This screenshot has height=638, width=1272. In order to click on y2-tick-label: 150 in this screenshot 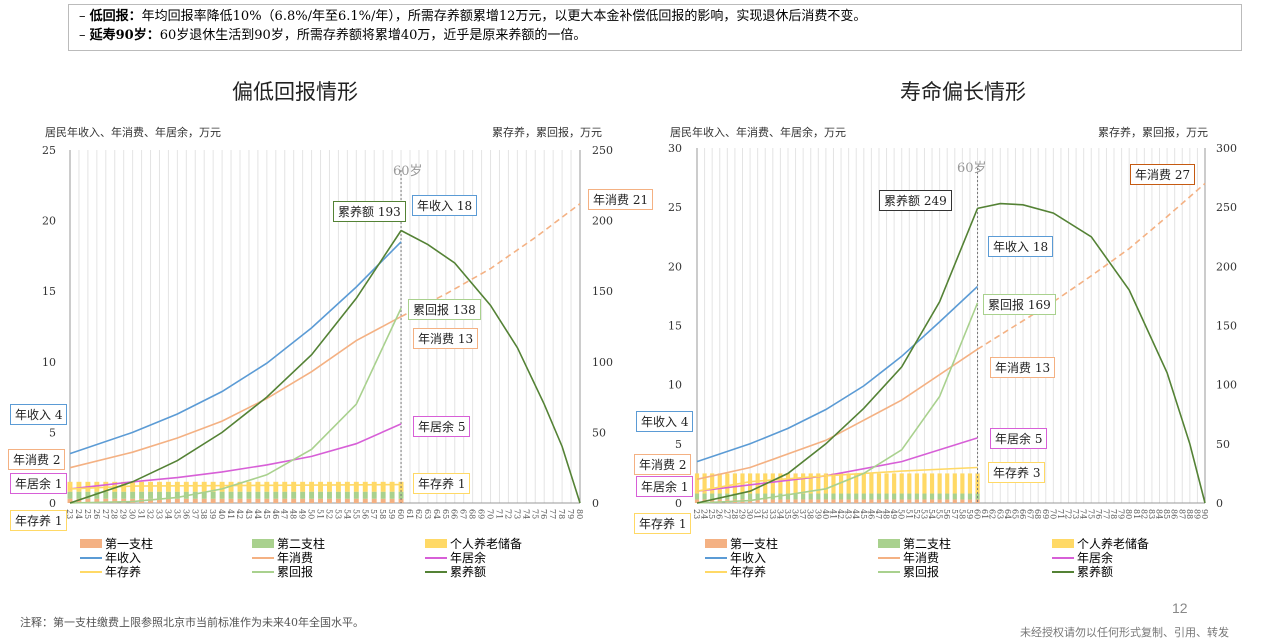, I will do `click(602, 291)`.